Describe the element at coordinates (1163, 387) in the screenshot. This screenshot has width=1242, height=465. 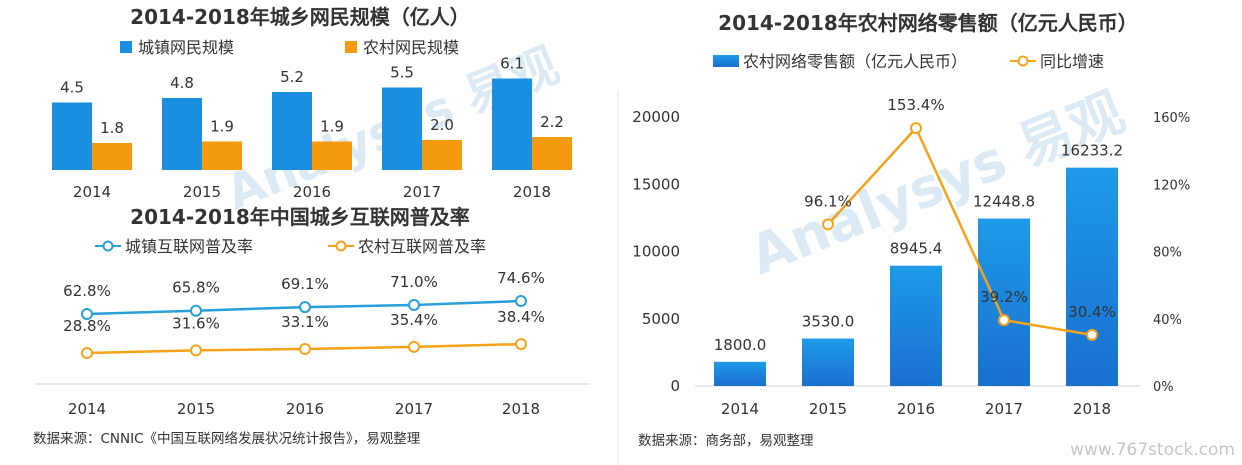
I see `y2-tick-0%: 0%` at that location.